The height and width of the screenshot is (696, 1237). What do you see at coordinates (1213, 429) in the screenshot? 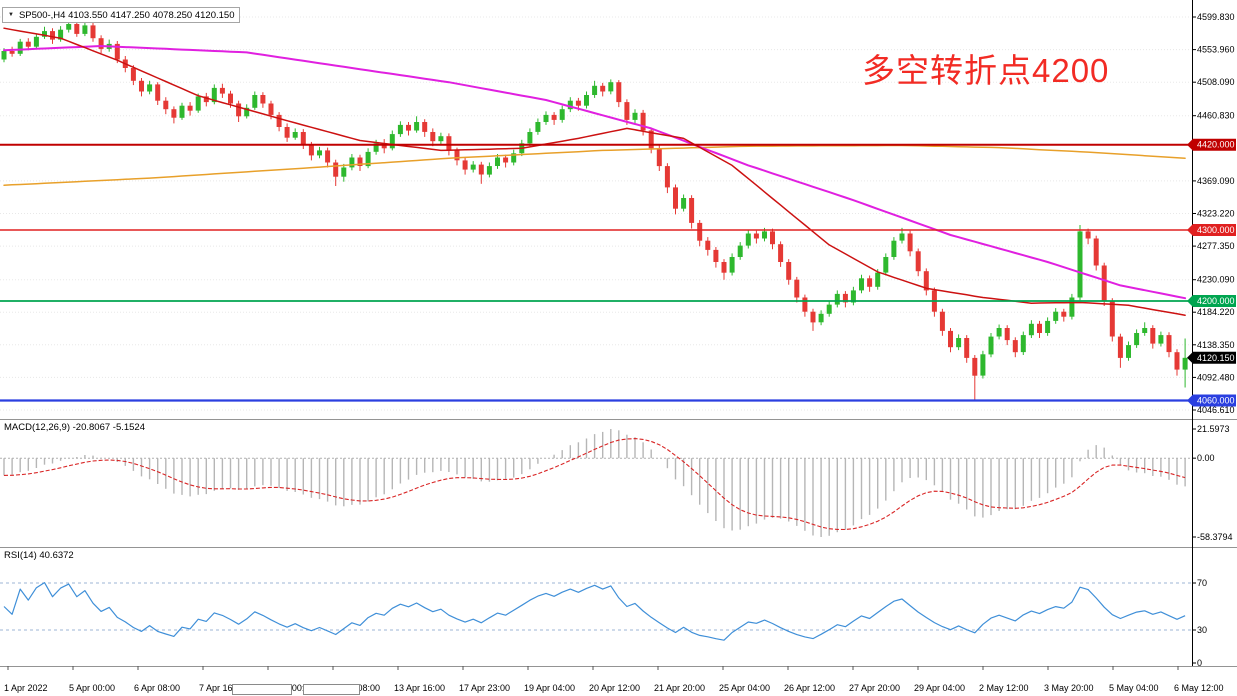
I see `macd-axis-label: 21.5973` at bounding box center [1213, 429].